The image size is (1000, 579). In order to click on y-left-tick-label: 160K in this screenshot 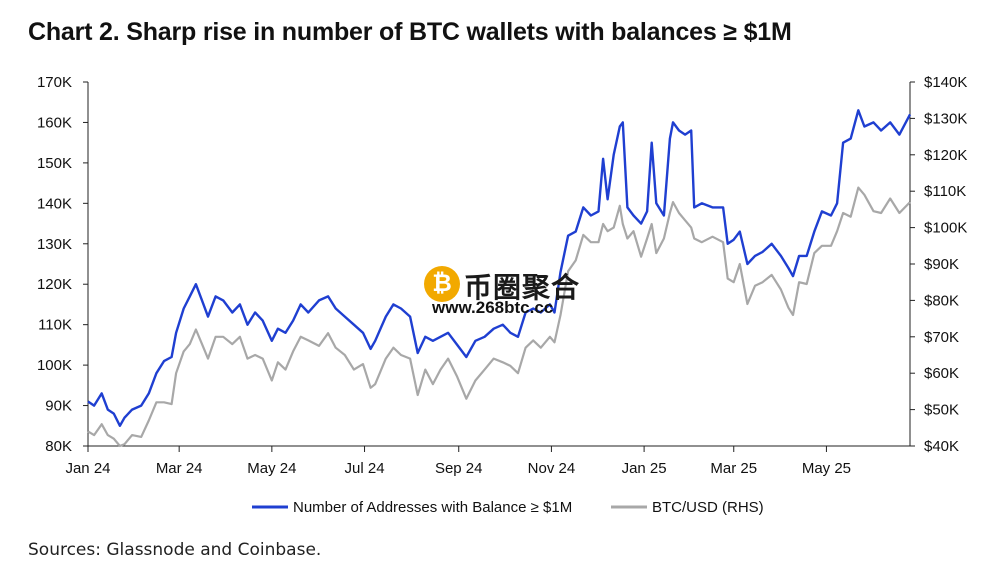, I will do `click(54, 122)`.